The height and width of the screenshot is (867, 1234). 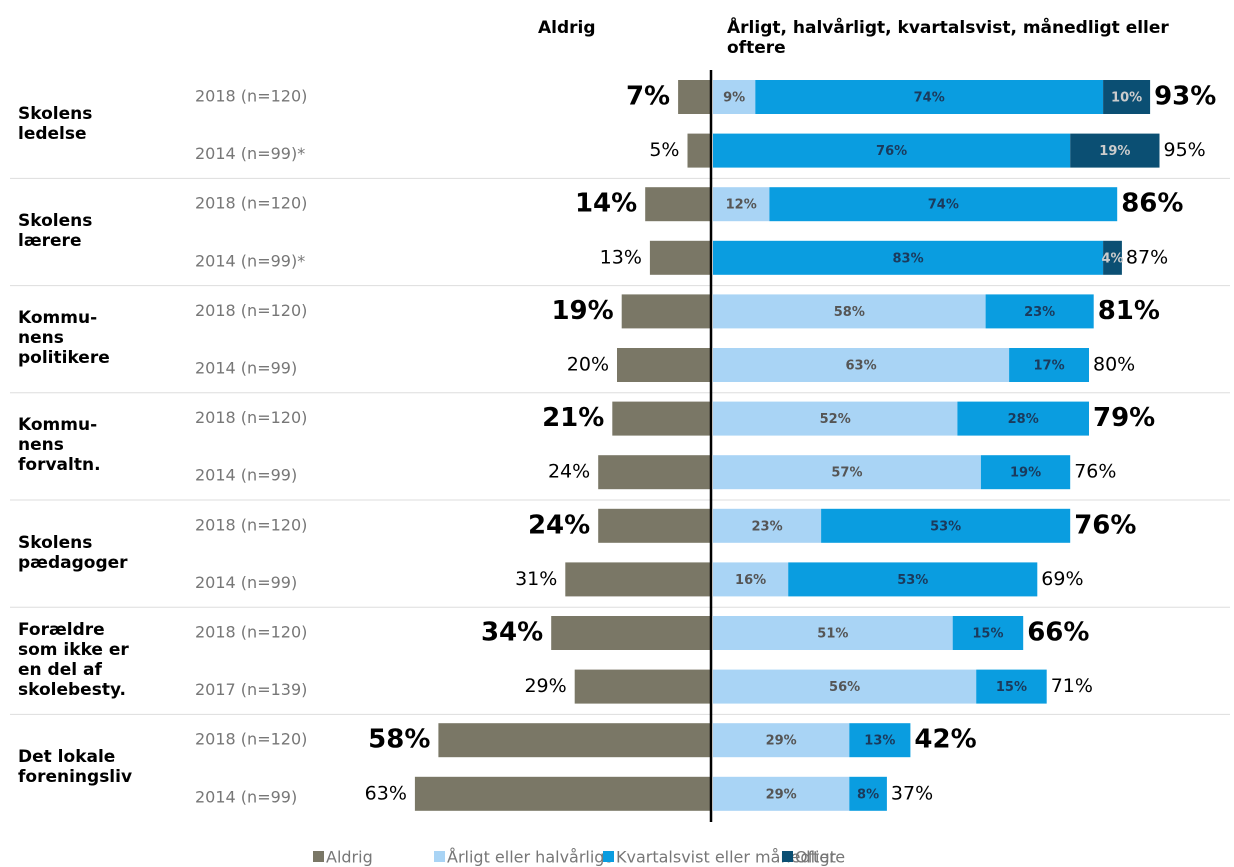 What do you see at coordinates (55, 123) in the screenshot?
I see `group-label: Skolens ledelse` at bounding box center [55, 123].